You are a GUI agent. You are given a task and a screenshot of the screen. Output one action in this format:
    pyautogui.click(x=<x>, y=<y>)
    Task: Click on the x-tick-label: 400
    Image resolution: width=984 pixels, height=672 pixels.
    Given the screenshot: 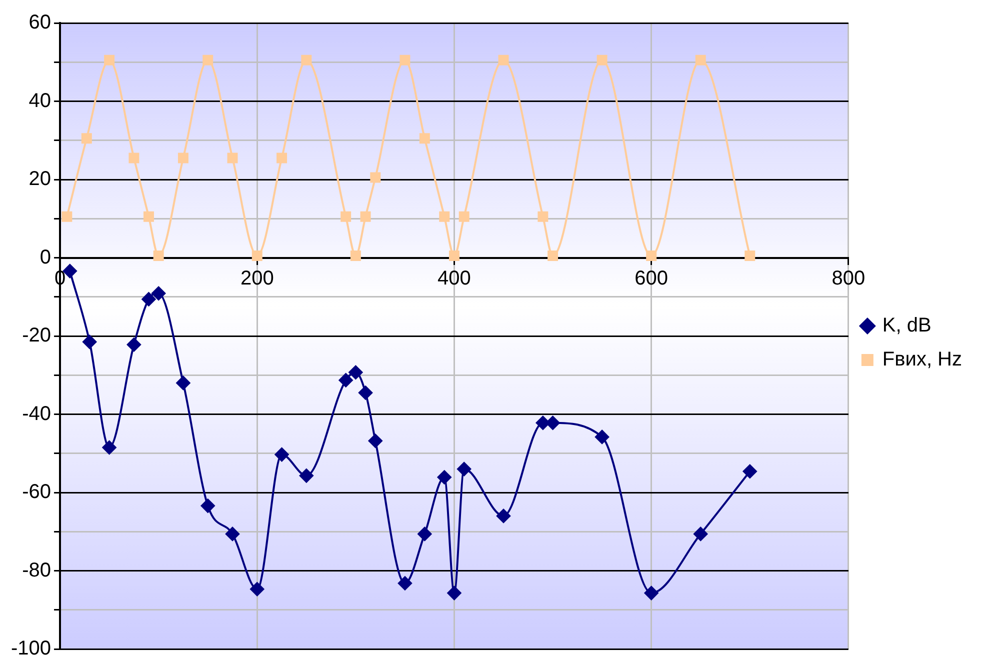 What is the action you would take?
    pyautogui.click(x=454, y=278)
    